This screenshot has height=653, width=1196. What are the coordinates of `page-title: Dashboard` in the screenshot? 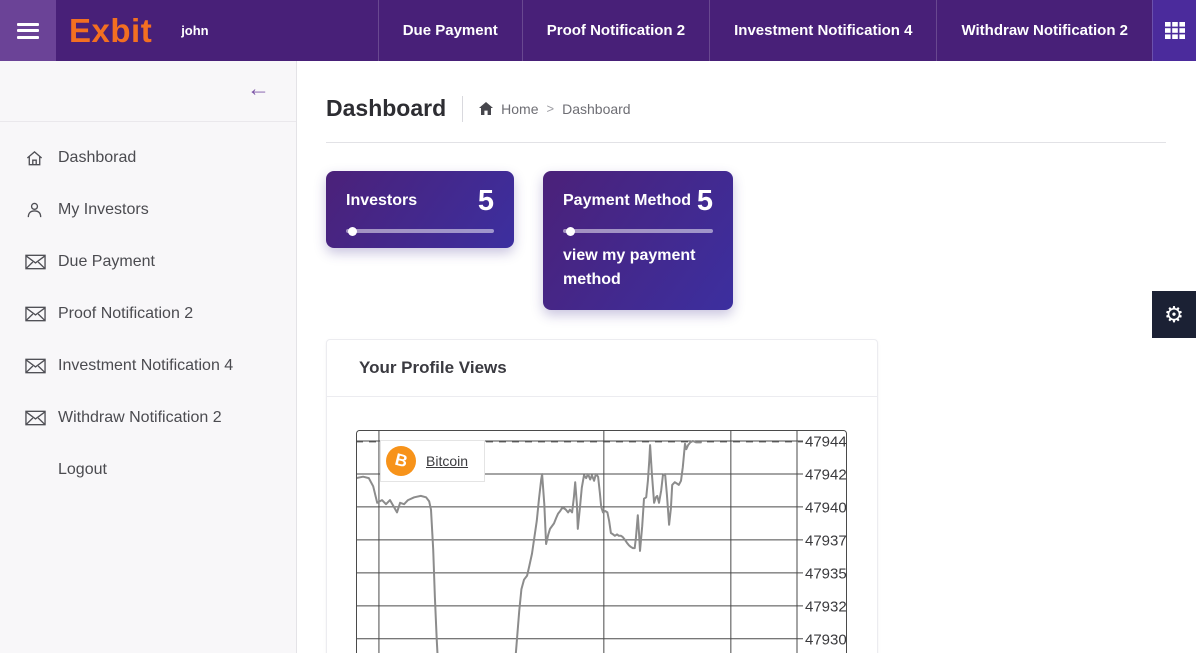 It's located at (386, 108).